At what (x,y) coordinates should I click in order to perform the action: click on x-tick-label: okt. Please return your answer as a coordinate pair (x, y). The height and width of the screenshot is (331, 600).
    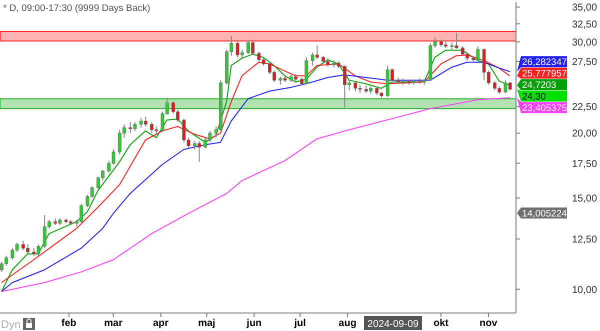
    Looking at the image, I should click on (441, 324).